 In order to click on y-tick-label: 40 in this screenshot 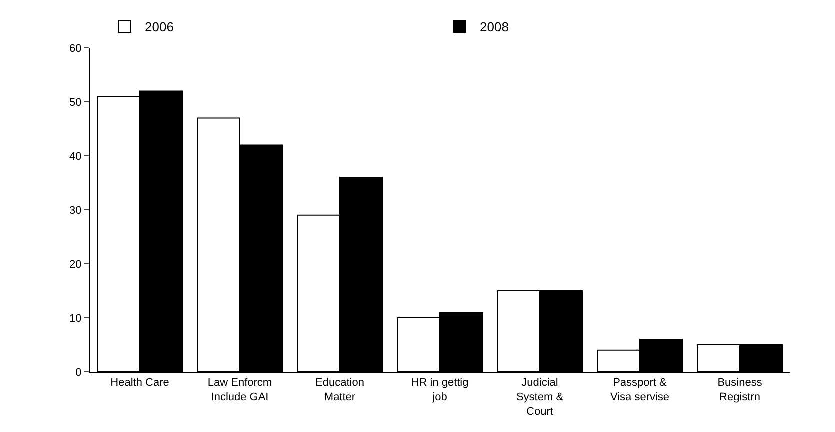, I will do `click(76, 156)`.